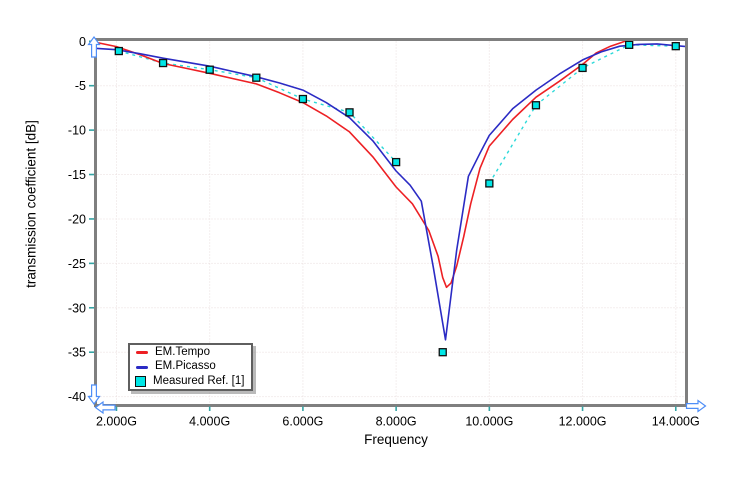 This screenshot has width=731, height=482. What do you see at coordinates (94, 395) in the screenshot?
I see `pan-down-arrow-icon` at bounding box center [94, 395].